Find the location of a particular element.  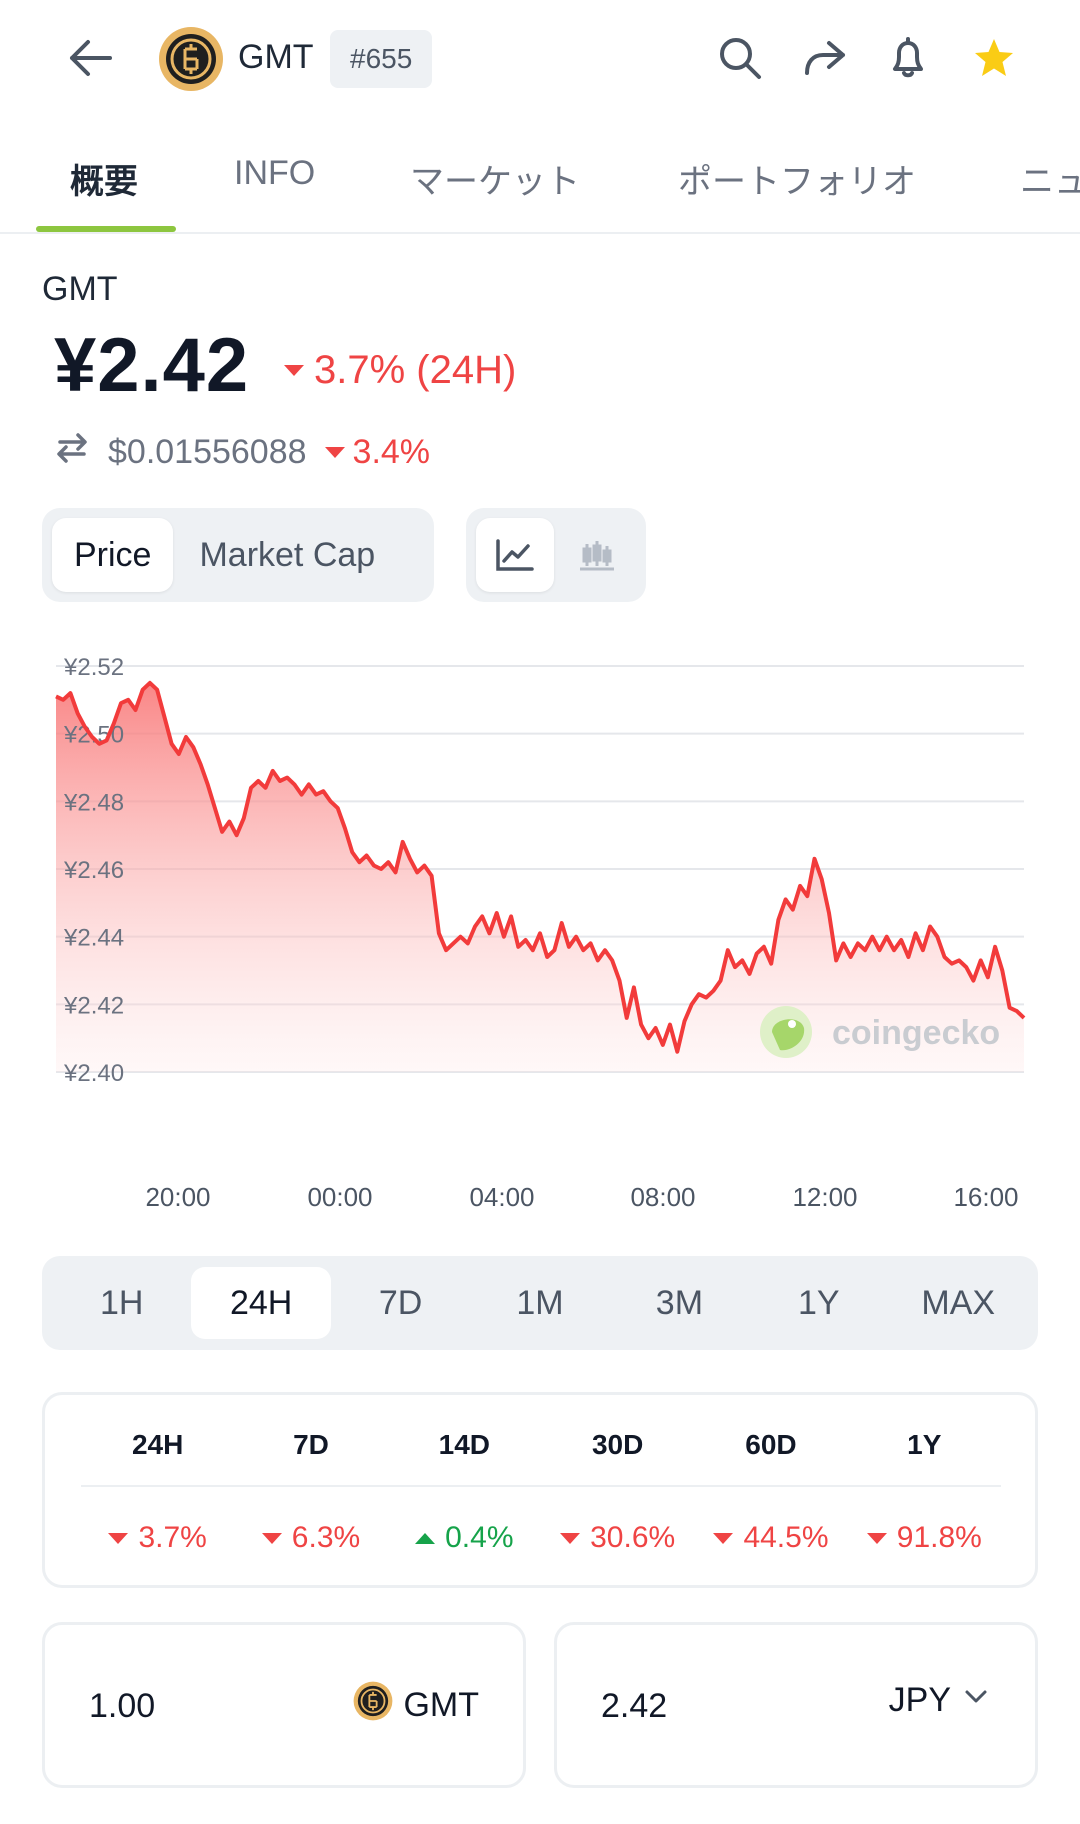

watermark-text: coingecko is located at coordinates (916, 1033).